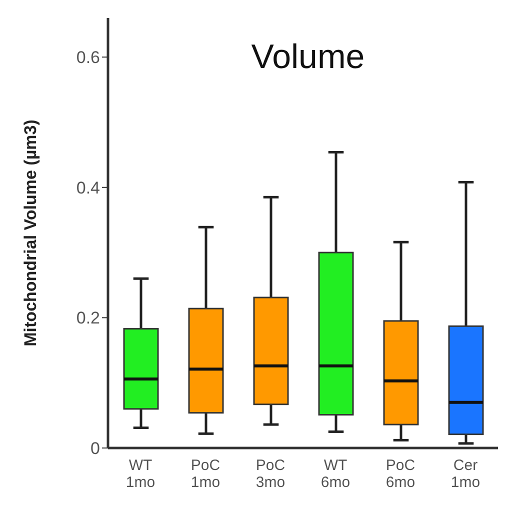  Describe the element at coordinates (88, 318) in the screenshot. I see `y-tick-label: 0.2` at that location.